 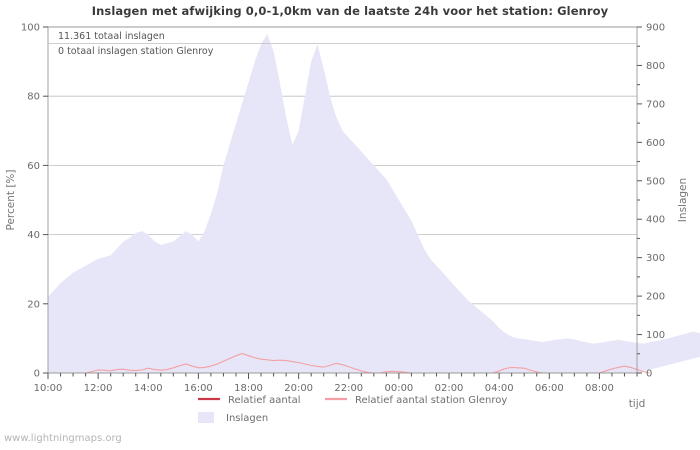 I want to click on svg-text: 900, so click(x=655, y=28).